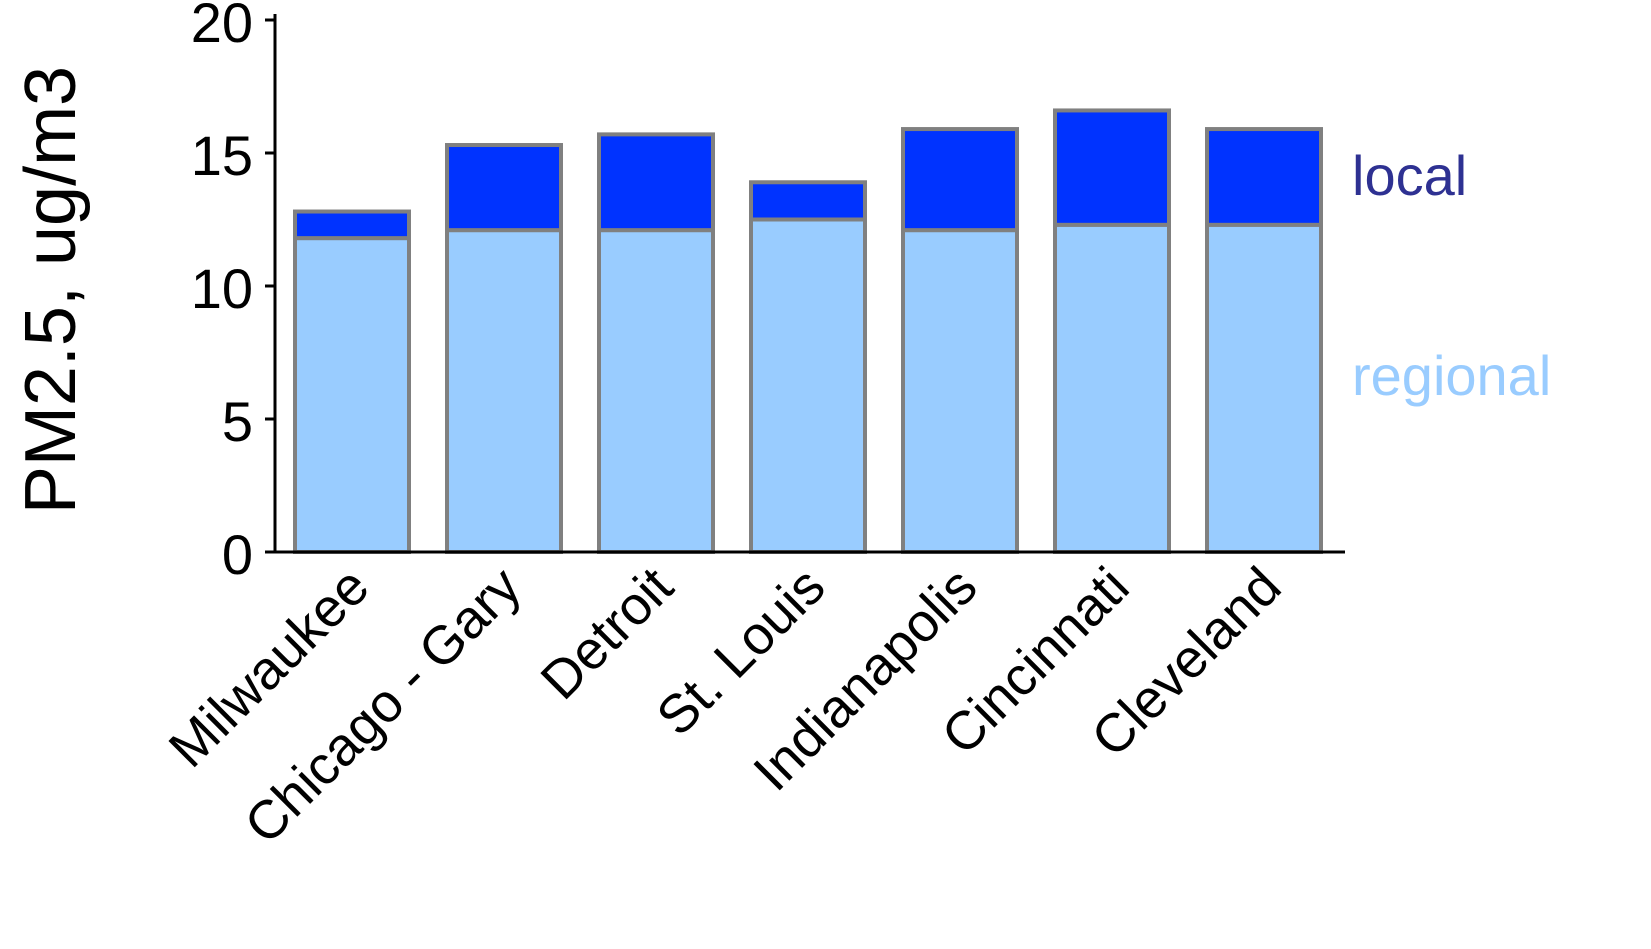 The image size is (1651, 949). I want to click on legend-label-local: local, so click(1409, 175).